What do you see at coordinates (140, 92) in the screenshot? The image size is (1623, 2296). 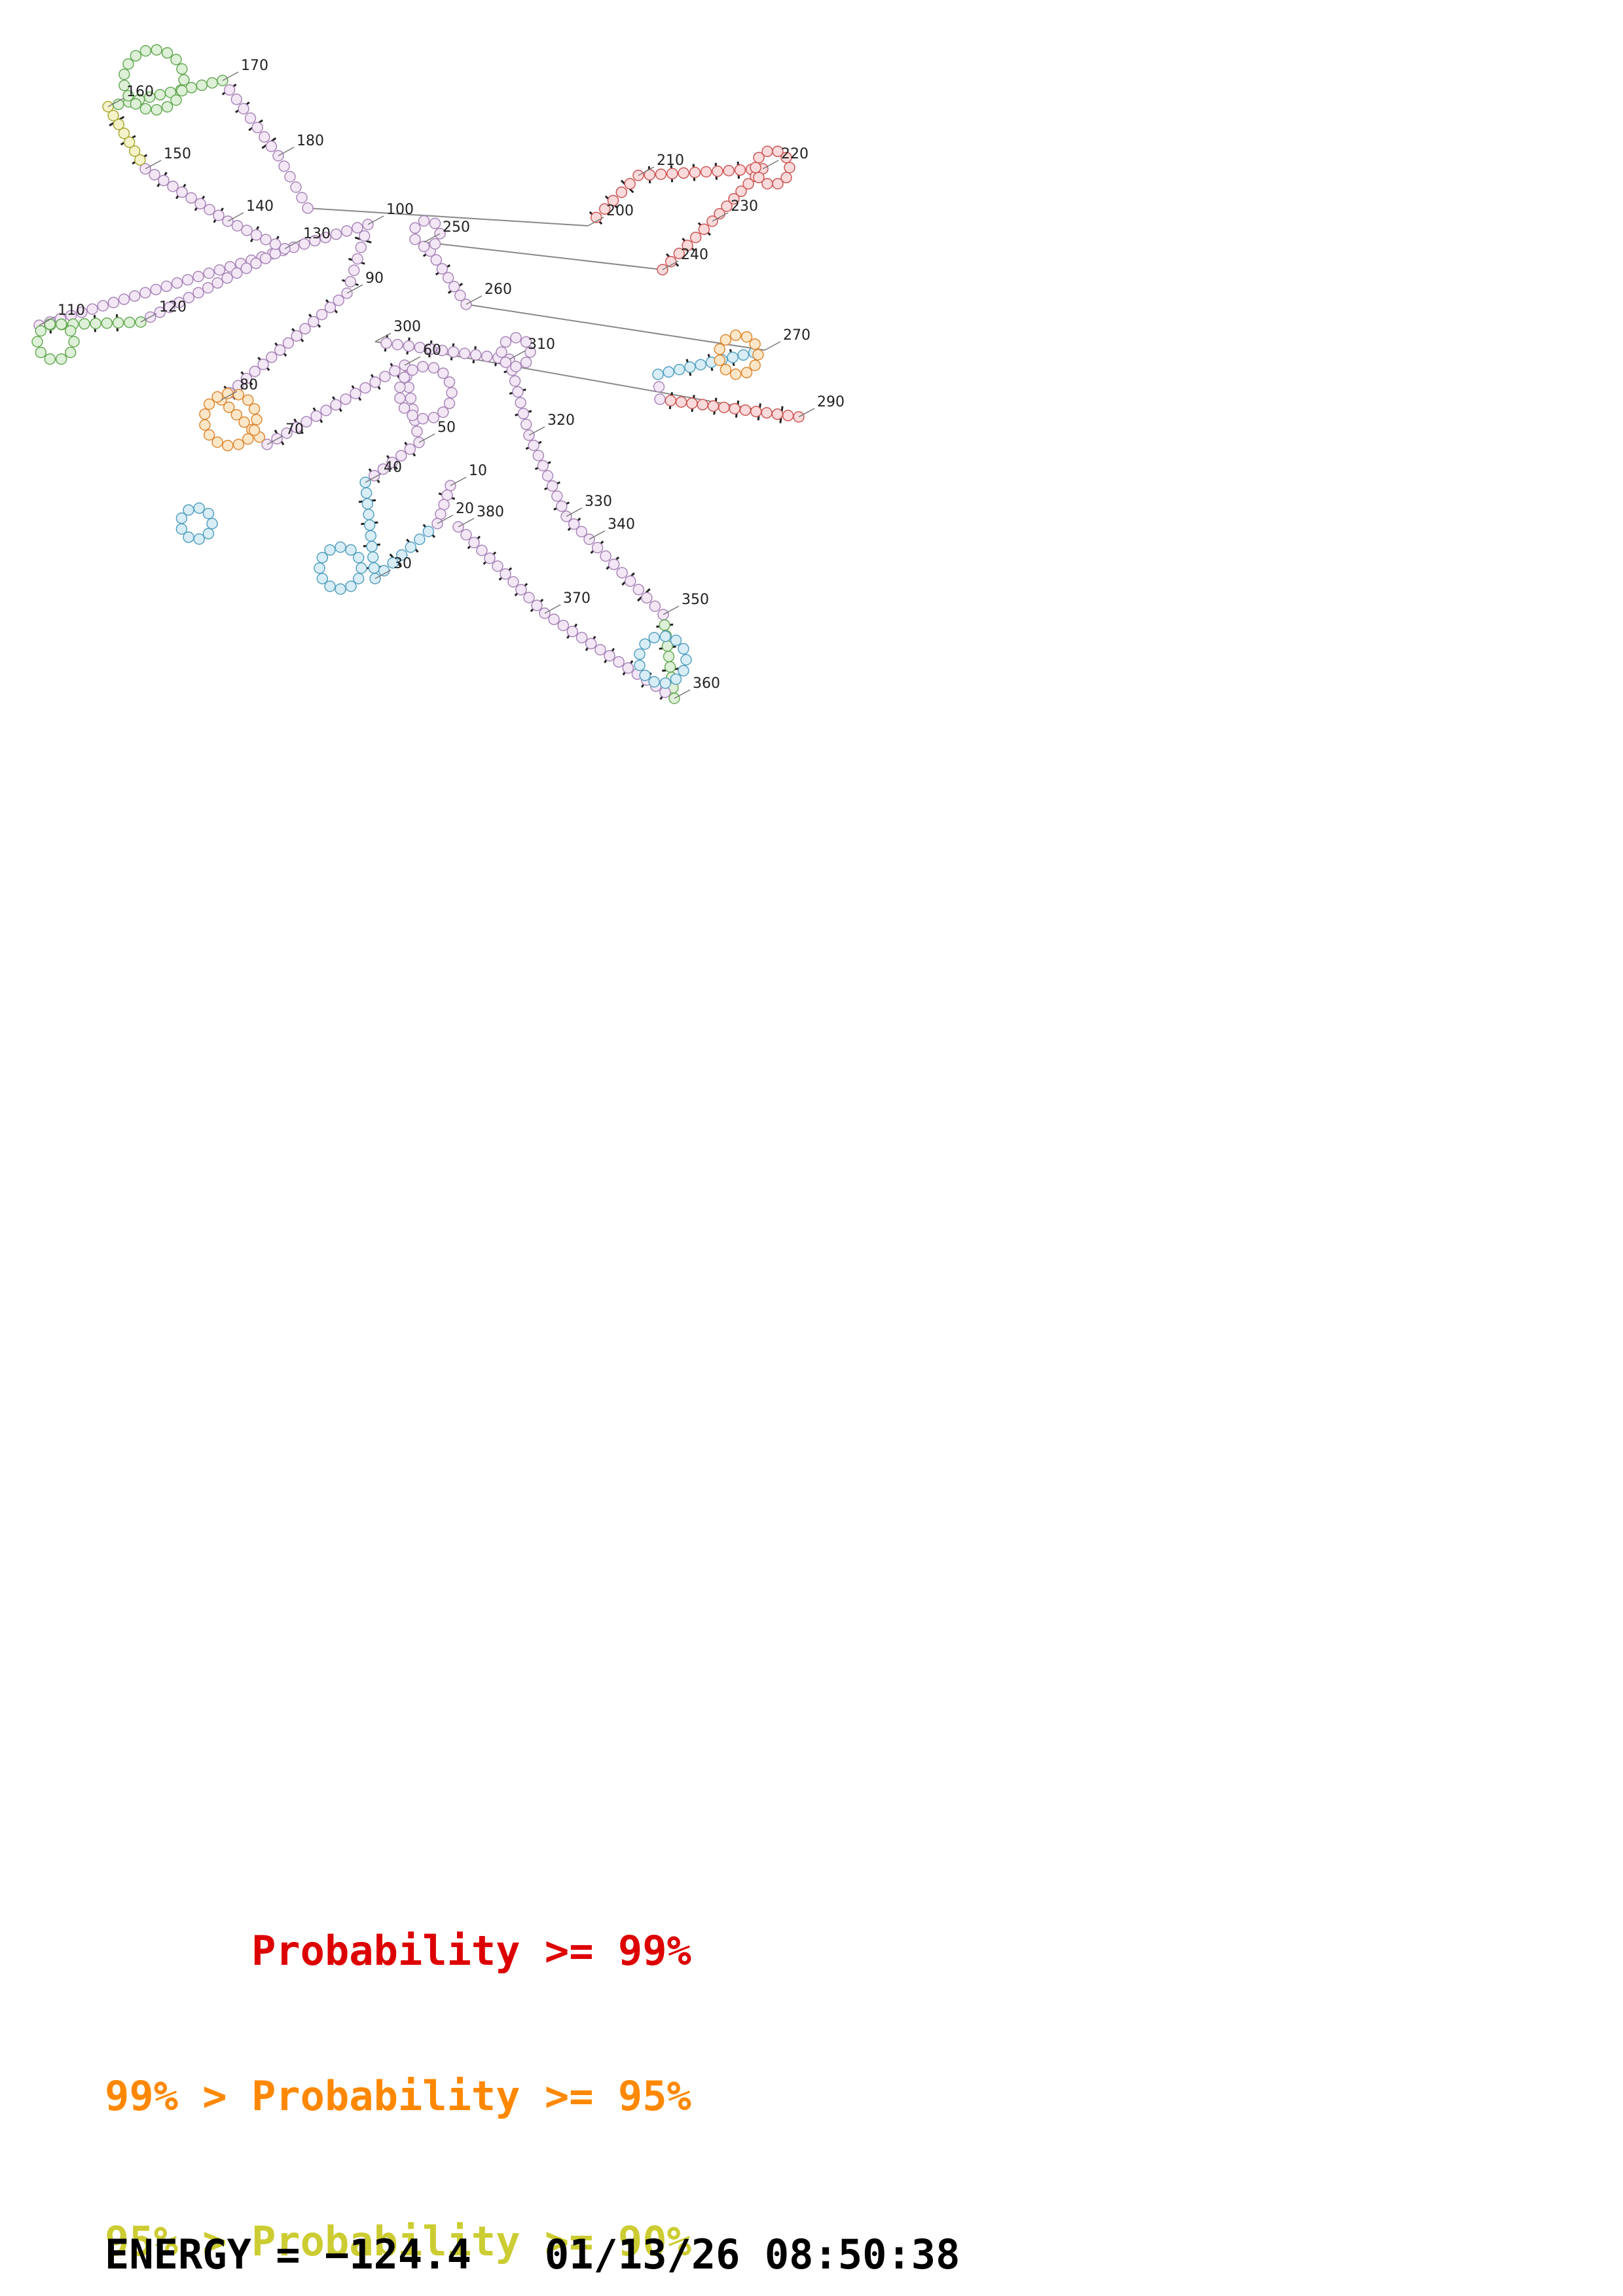 I see `svg-text: 160` at bounding box center [140, 92].